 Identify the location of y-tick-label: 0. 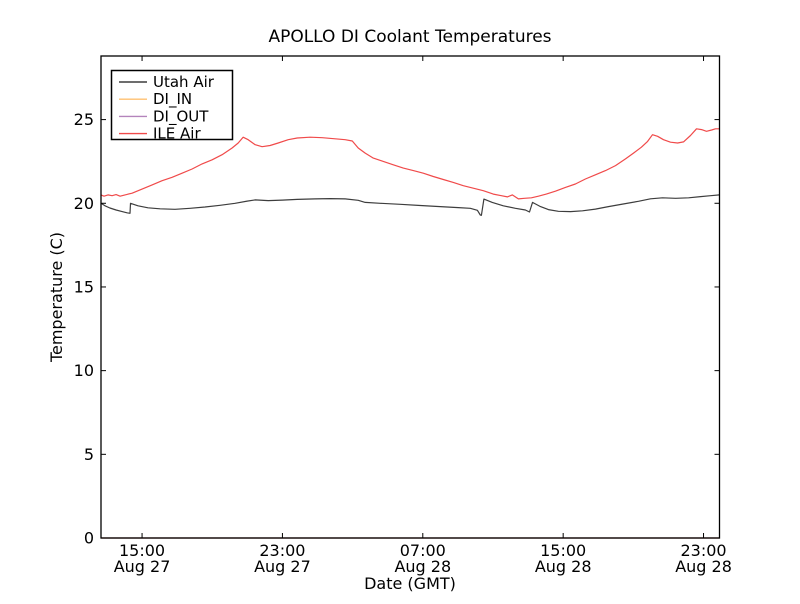
(89, 538).